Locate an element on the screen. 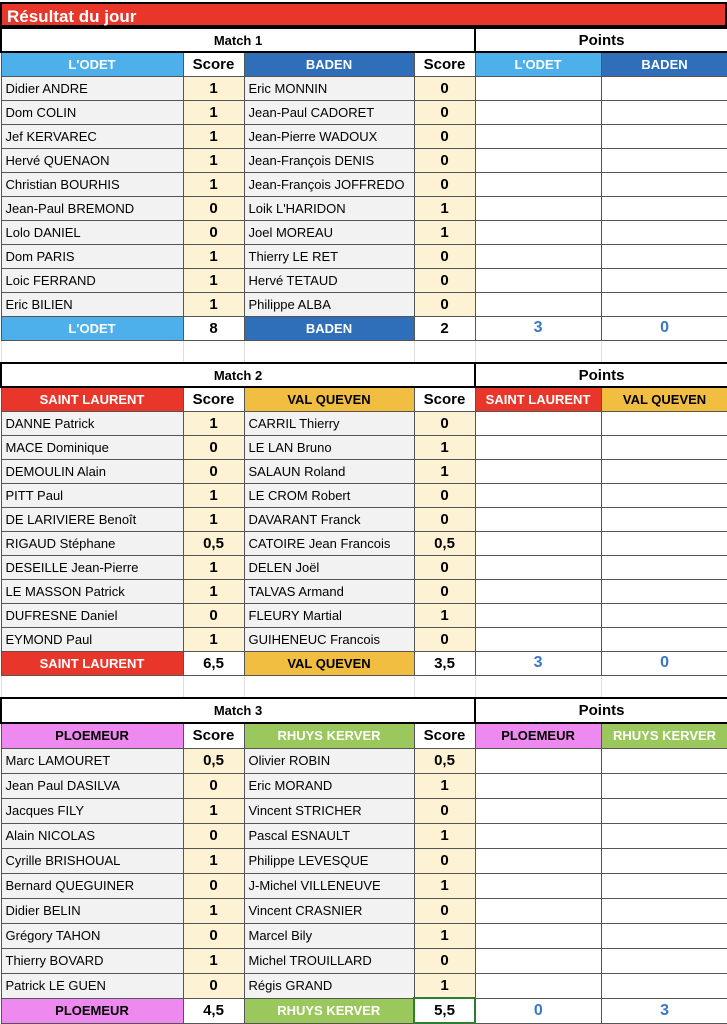 The image size is (727, 1024). player1-name: DUFRESNE Daniel is located at coordinates (92, 615).